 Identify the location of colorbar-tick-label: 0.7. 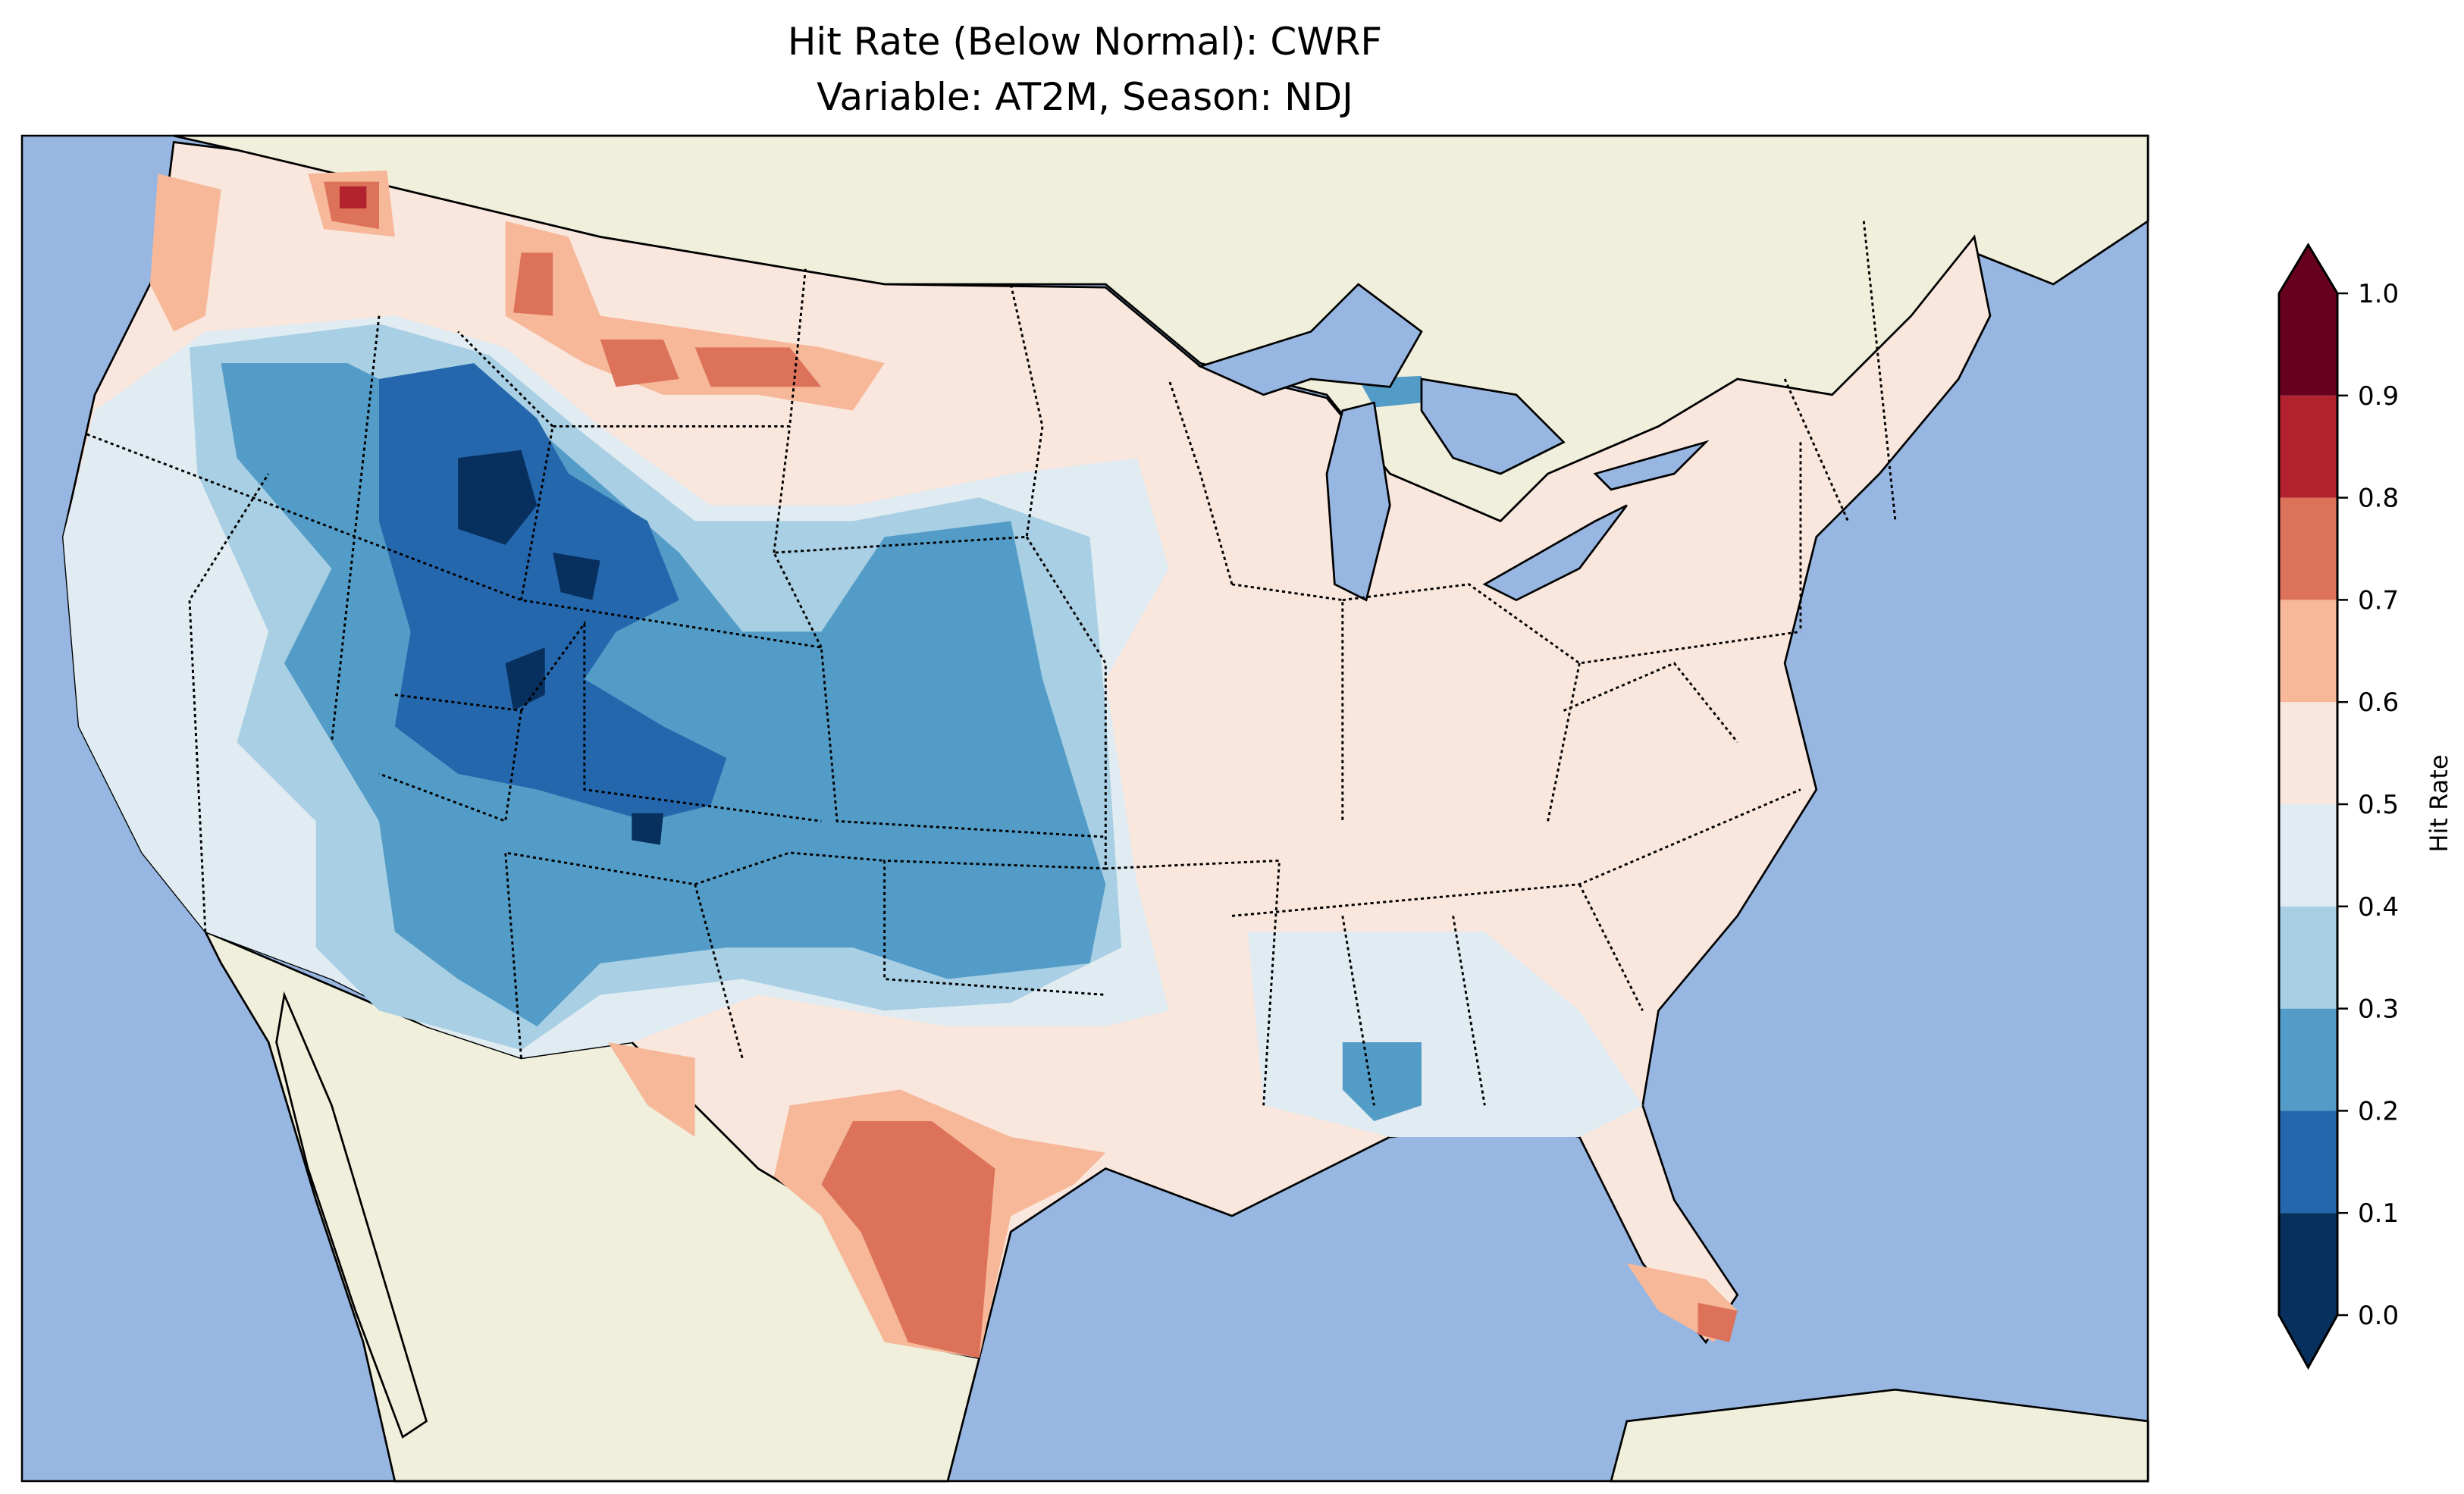
(2378, 600).